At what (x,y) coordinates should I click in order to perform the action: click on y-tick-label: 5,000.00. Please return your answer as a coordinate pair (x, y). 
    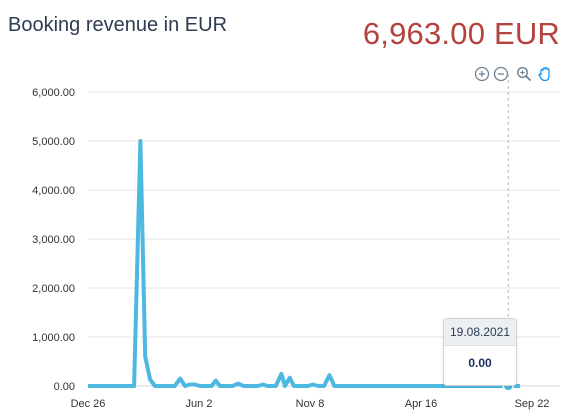
    Looking at the image, I should click on (53, 142).